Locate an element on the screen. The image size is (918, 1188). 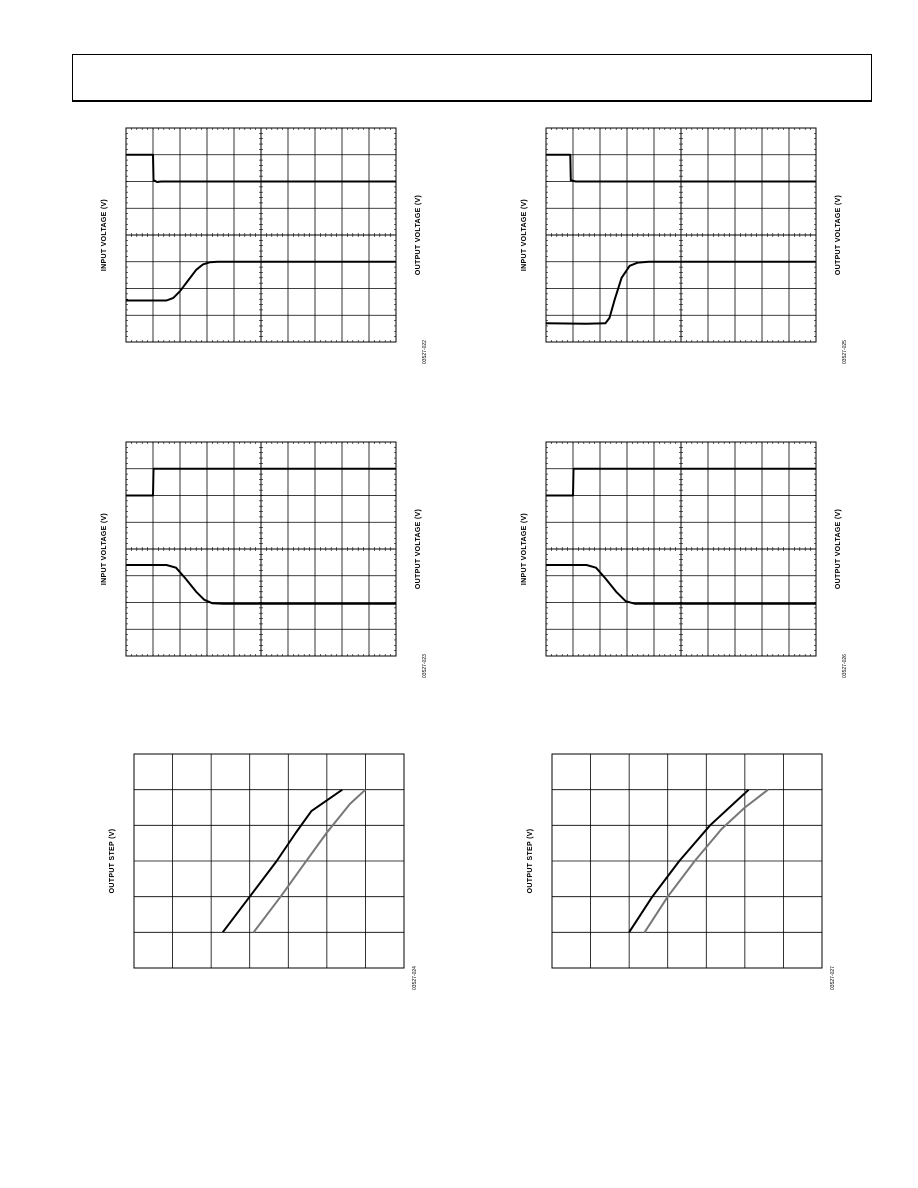
figure-code: 03527-027 is located at coordinates (833, 978).